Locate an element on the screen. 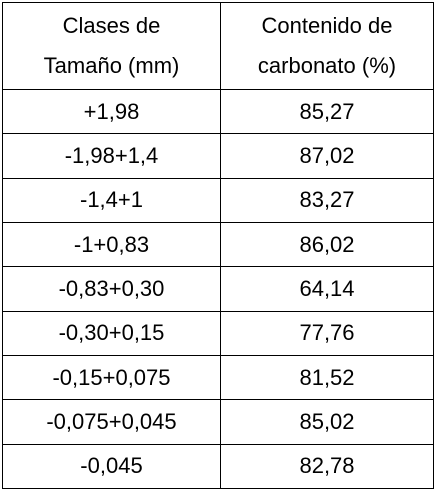 This screenshot has width=436, height=491. header-size-class: Clases de Tamaño (mm) is located at coordinates (111, 46).